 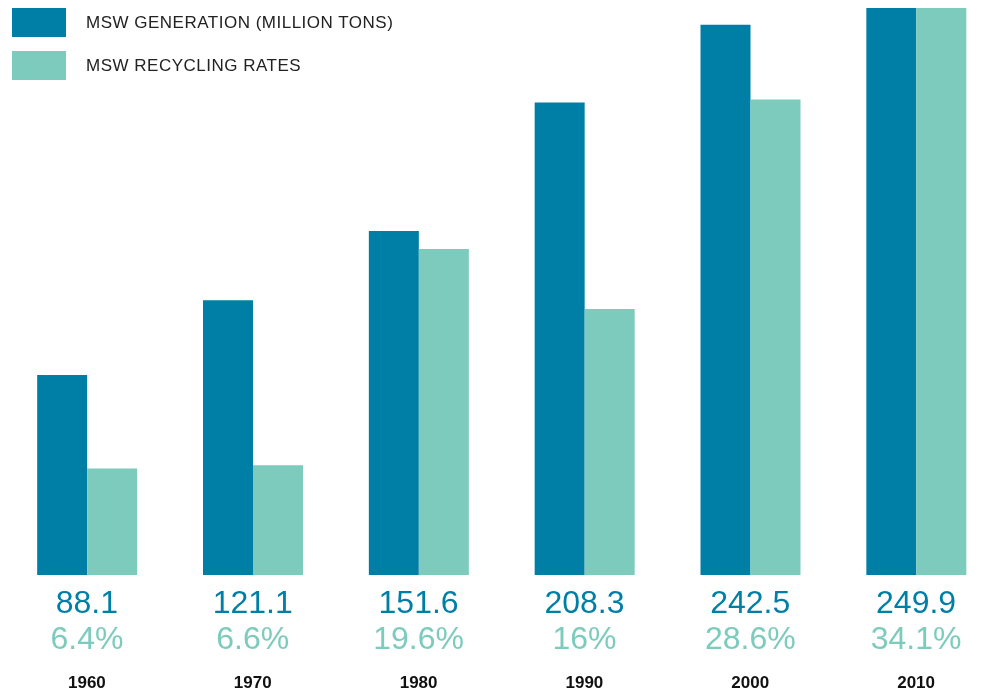 I want to click on data-label: 6.4%, so click(x=87, y=638).